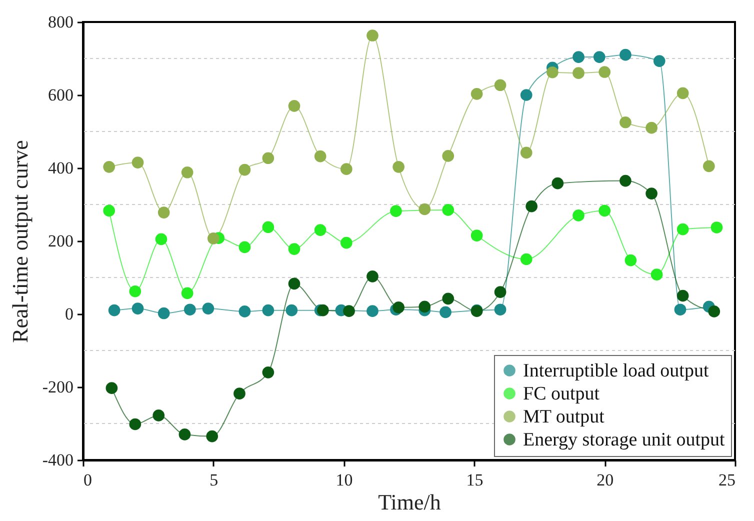  I want to click on x-axis-title: Time/h, so click(409, 502).